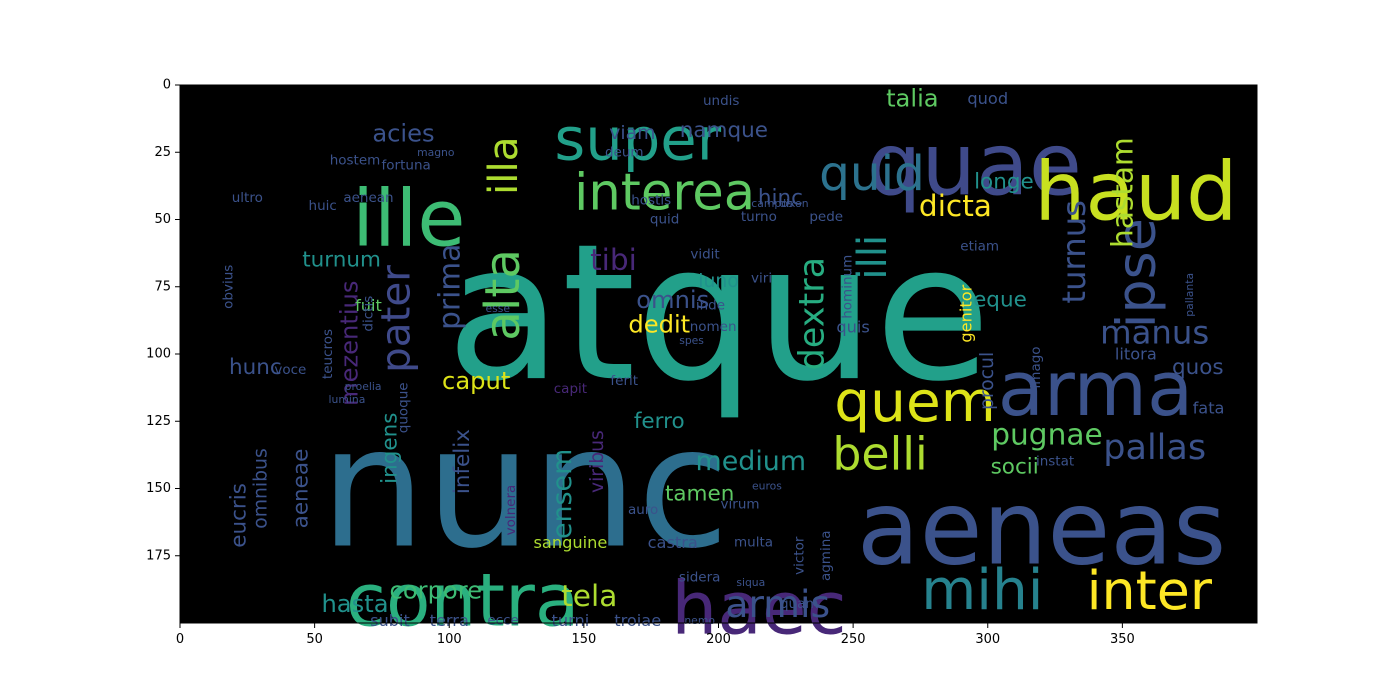 The width and height of the screenshot is (1400, 700). I want to click on word-spes: spes, so click(691, 340).